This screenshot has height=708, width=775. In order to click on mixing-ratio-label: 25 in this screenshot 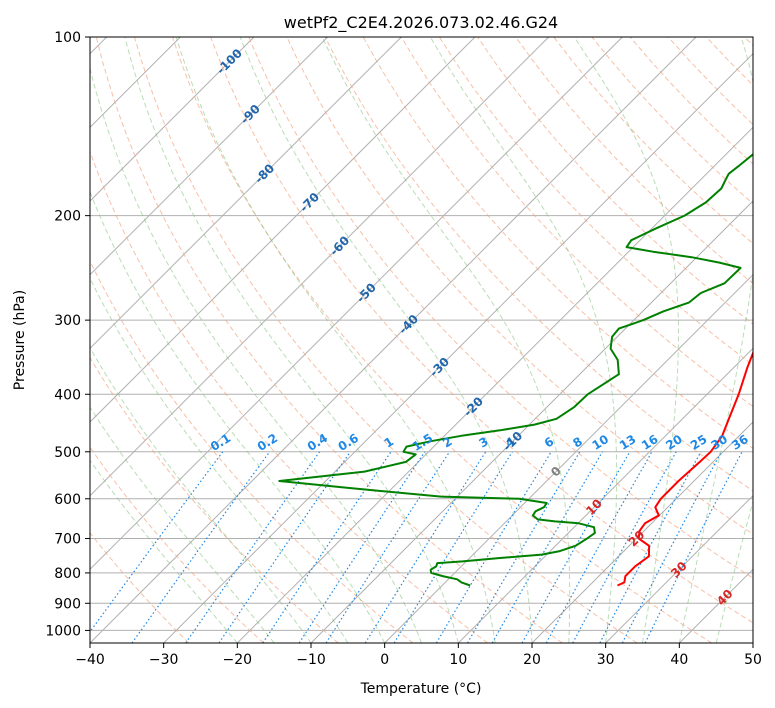, I will do `click(699, 442)`.